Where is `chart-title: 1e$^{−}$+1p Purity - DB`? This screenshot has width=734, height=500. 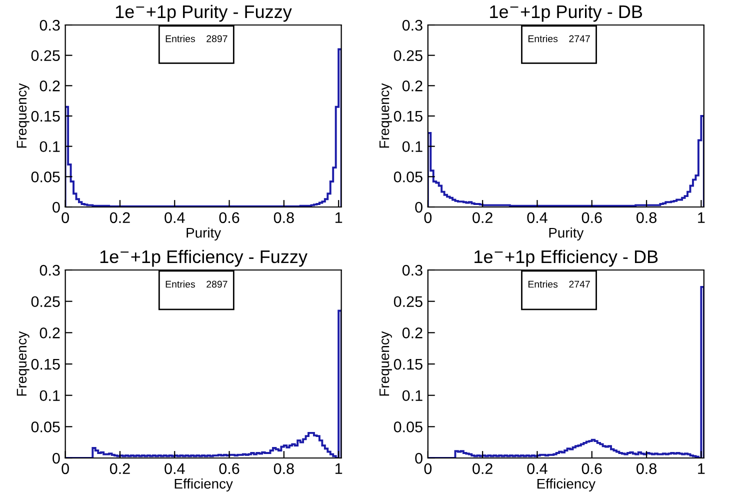 chart-title: 1e$^{−}$+1p Purity - DB is located at coordinates (566, 13).